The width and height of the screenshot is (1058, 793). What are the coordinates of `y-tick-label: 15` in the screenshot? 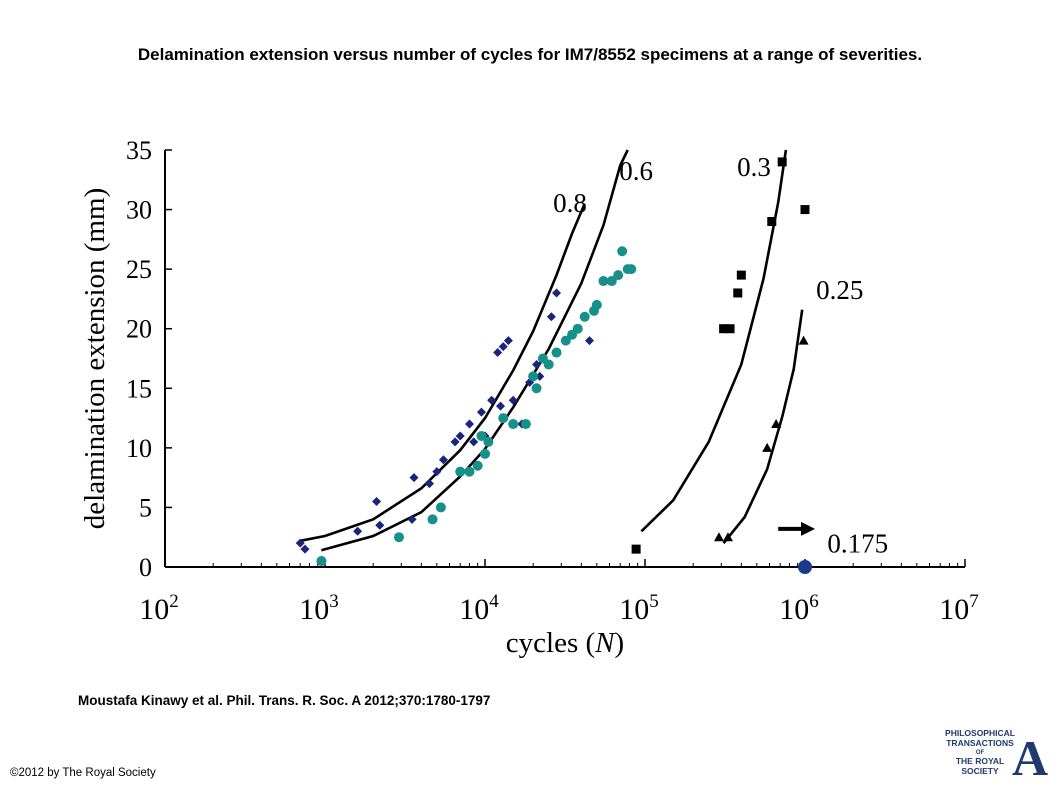 It's located at (139, 388).